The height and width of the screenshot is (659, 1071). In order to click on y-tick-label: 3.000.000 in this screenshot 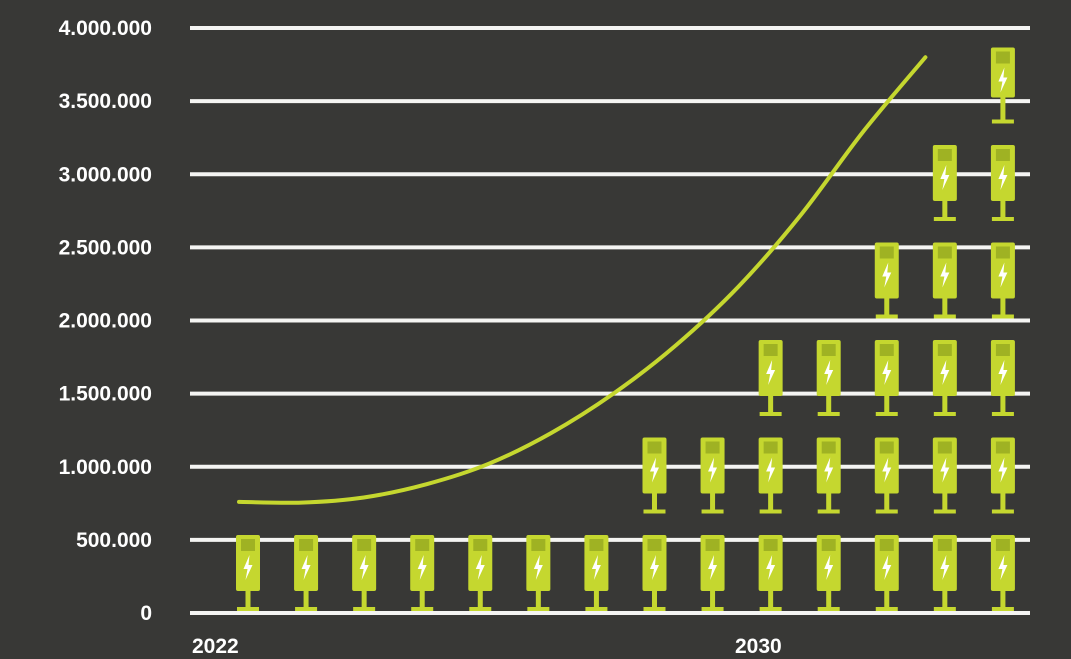, I will do `click(105, 174)`.